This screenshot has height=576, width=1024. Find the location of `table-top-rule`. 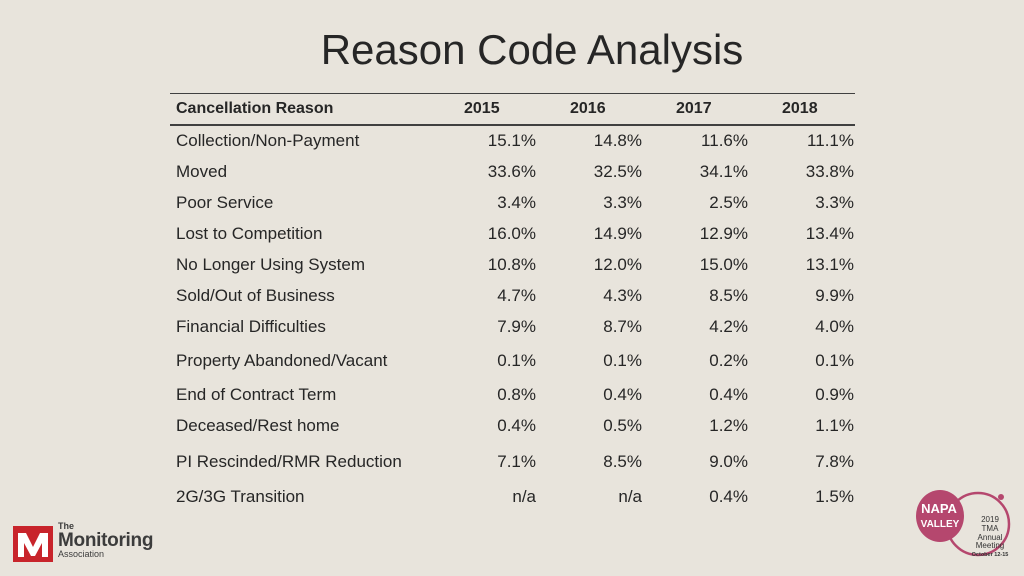

table-top-rule is located at coordinates (512, 93).